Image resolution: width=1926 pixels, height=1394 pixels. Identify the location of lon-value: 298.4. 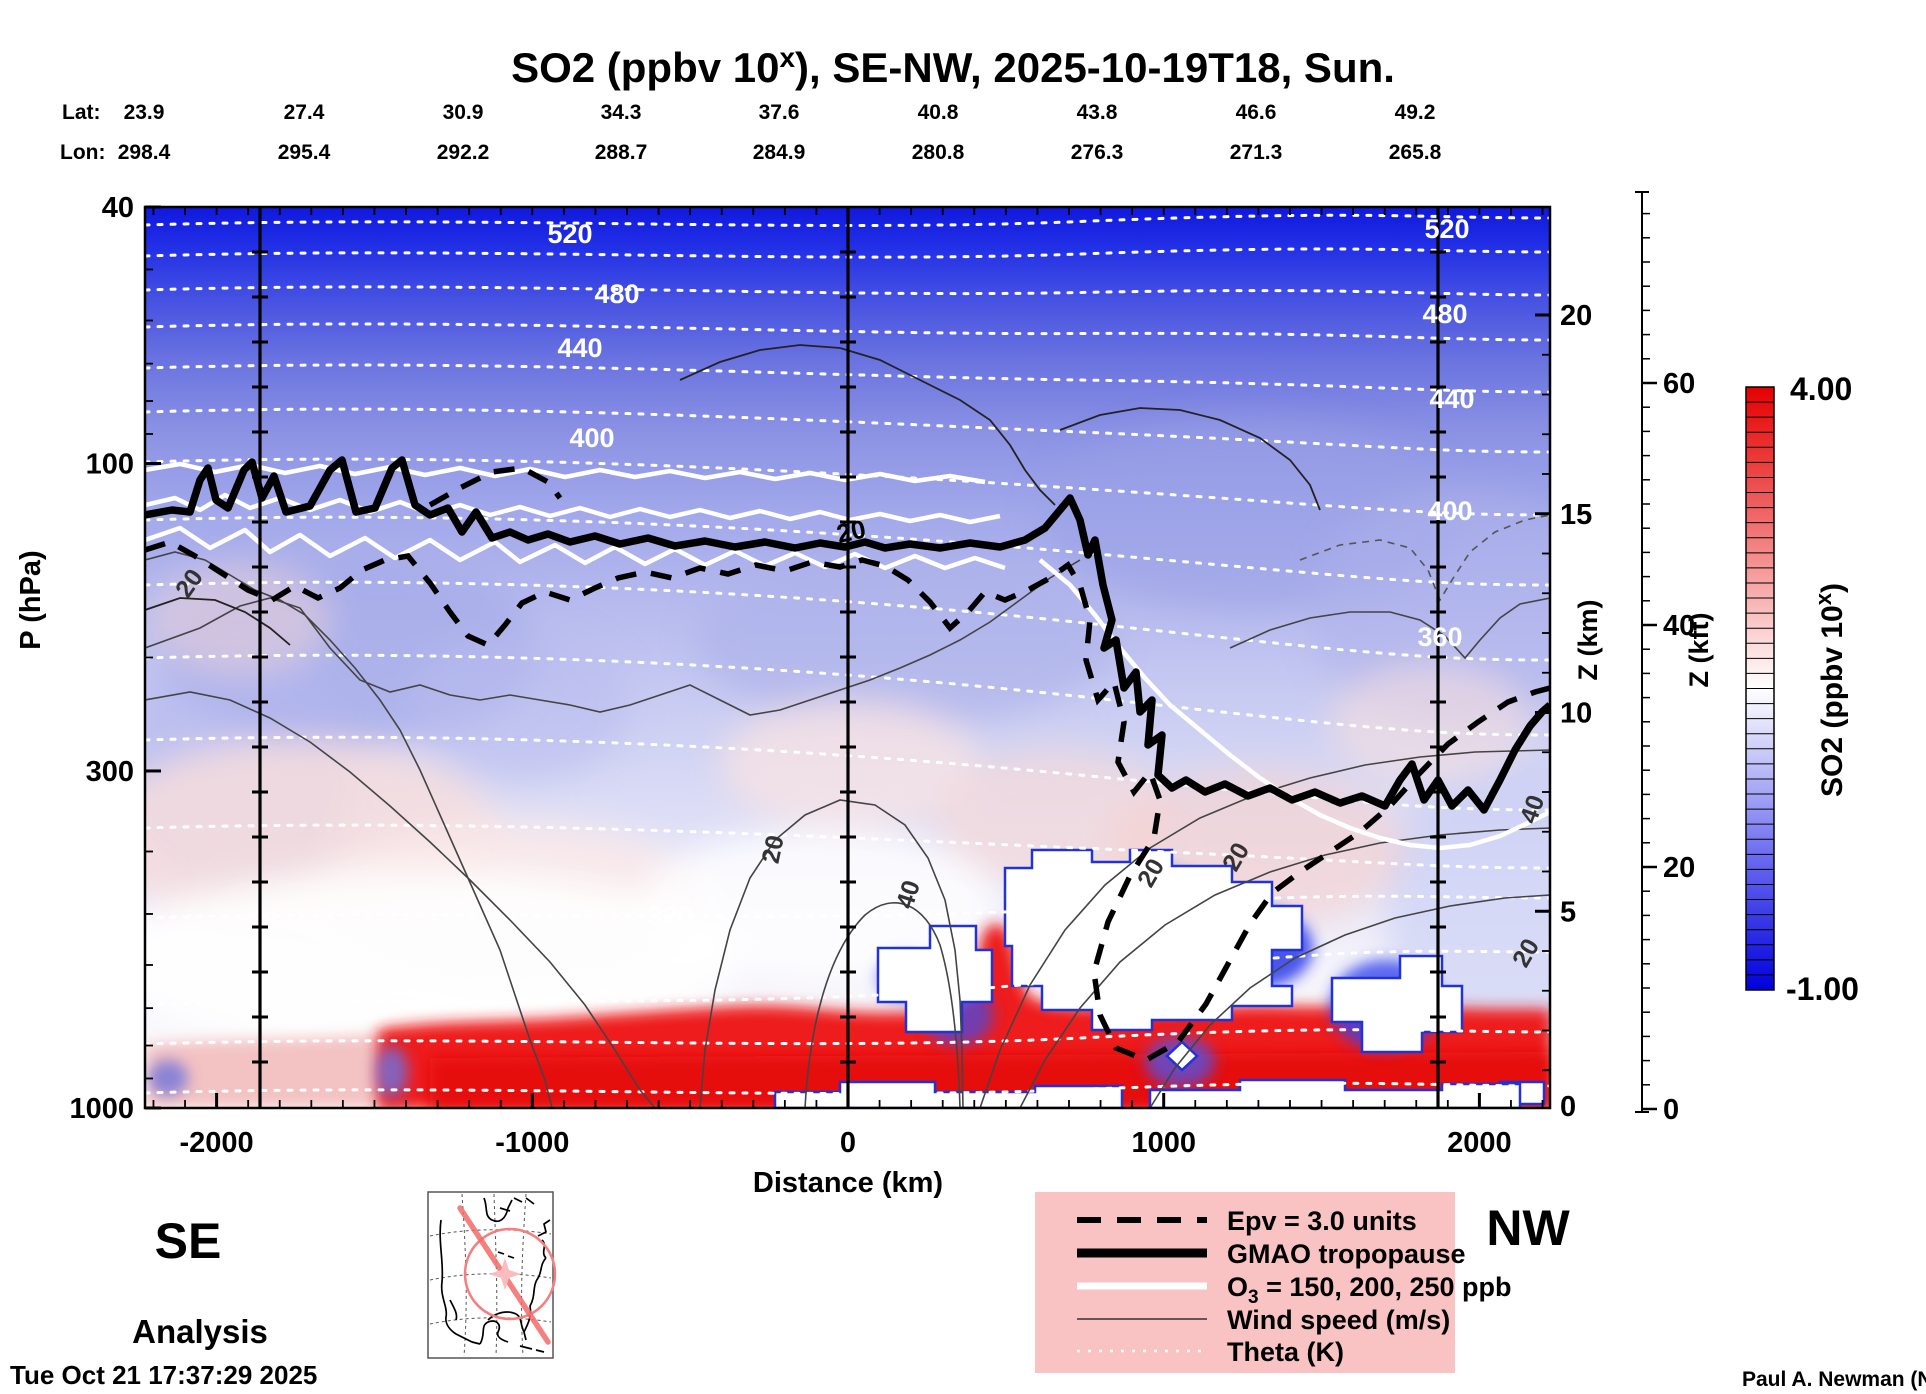
(144, 152).